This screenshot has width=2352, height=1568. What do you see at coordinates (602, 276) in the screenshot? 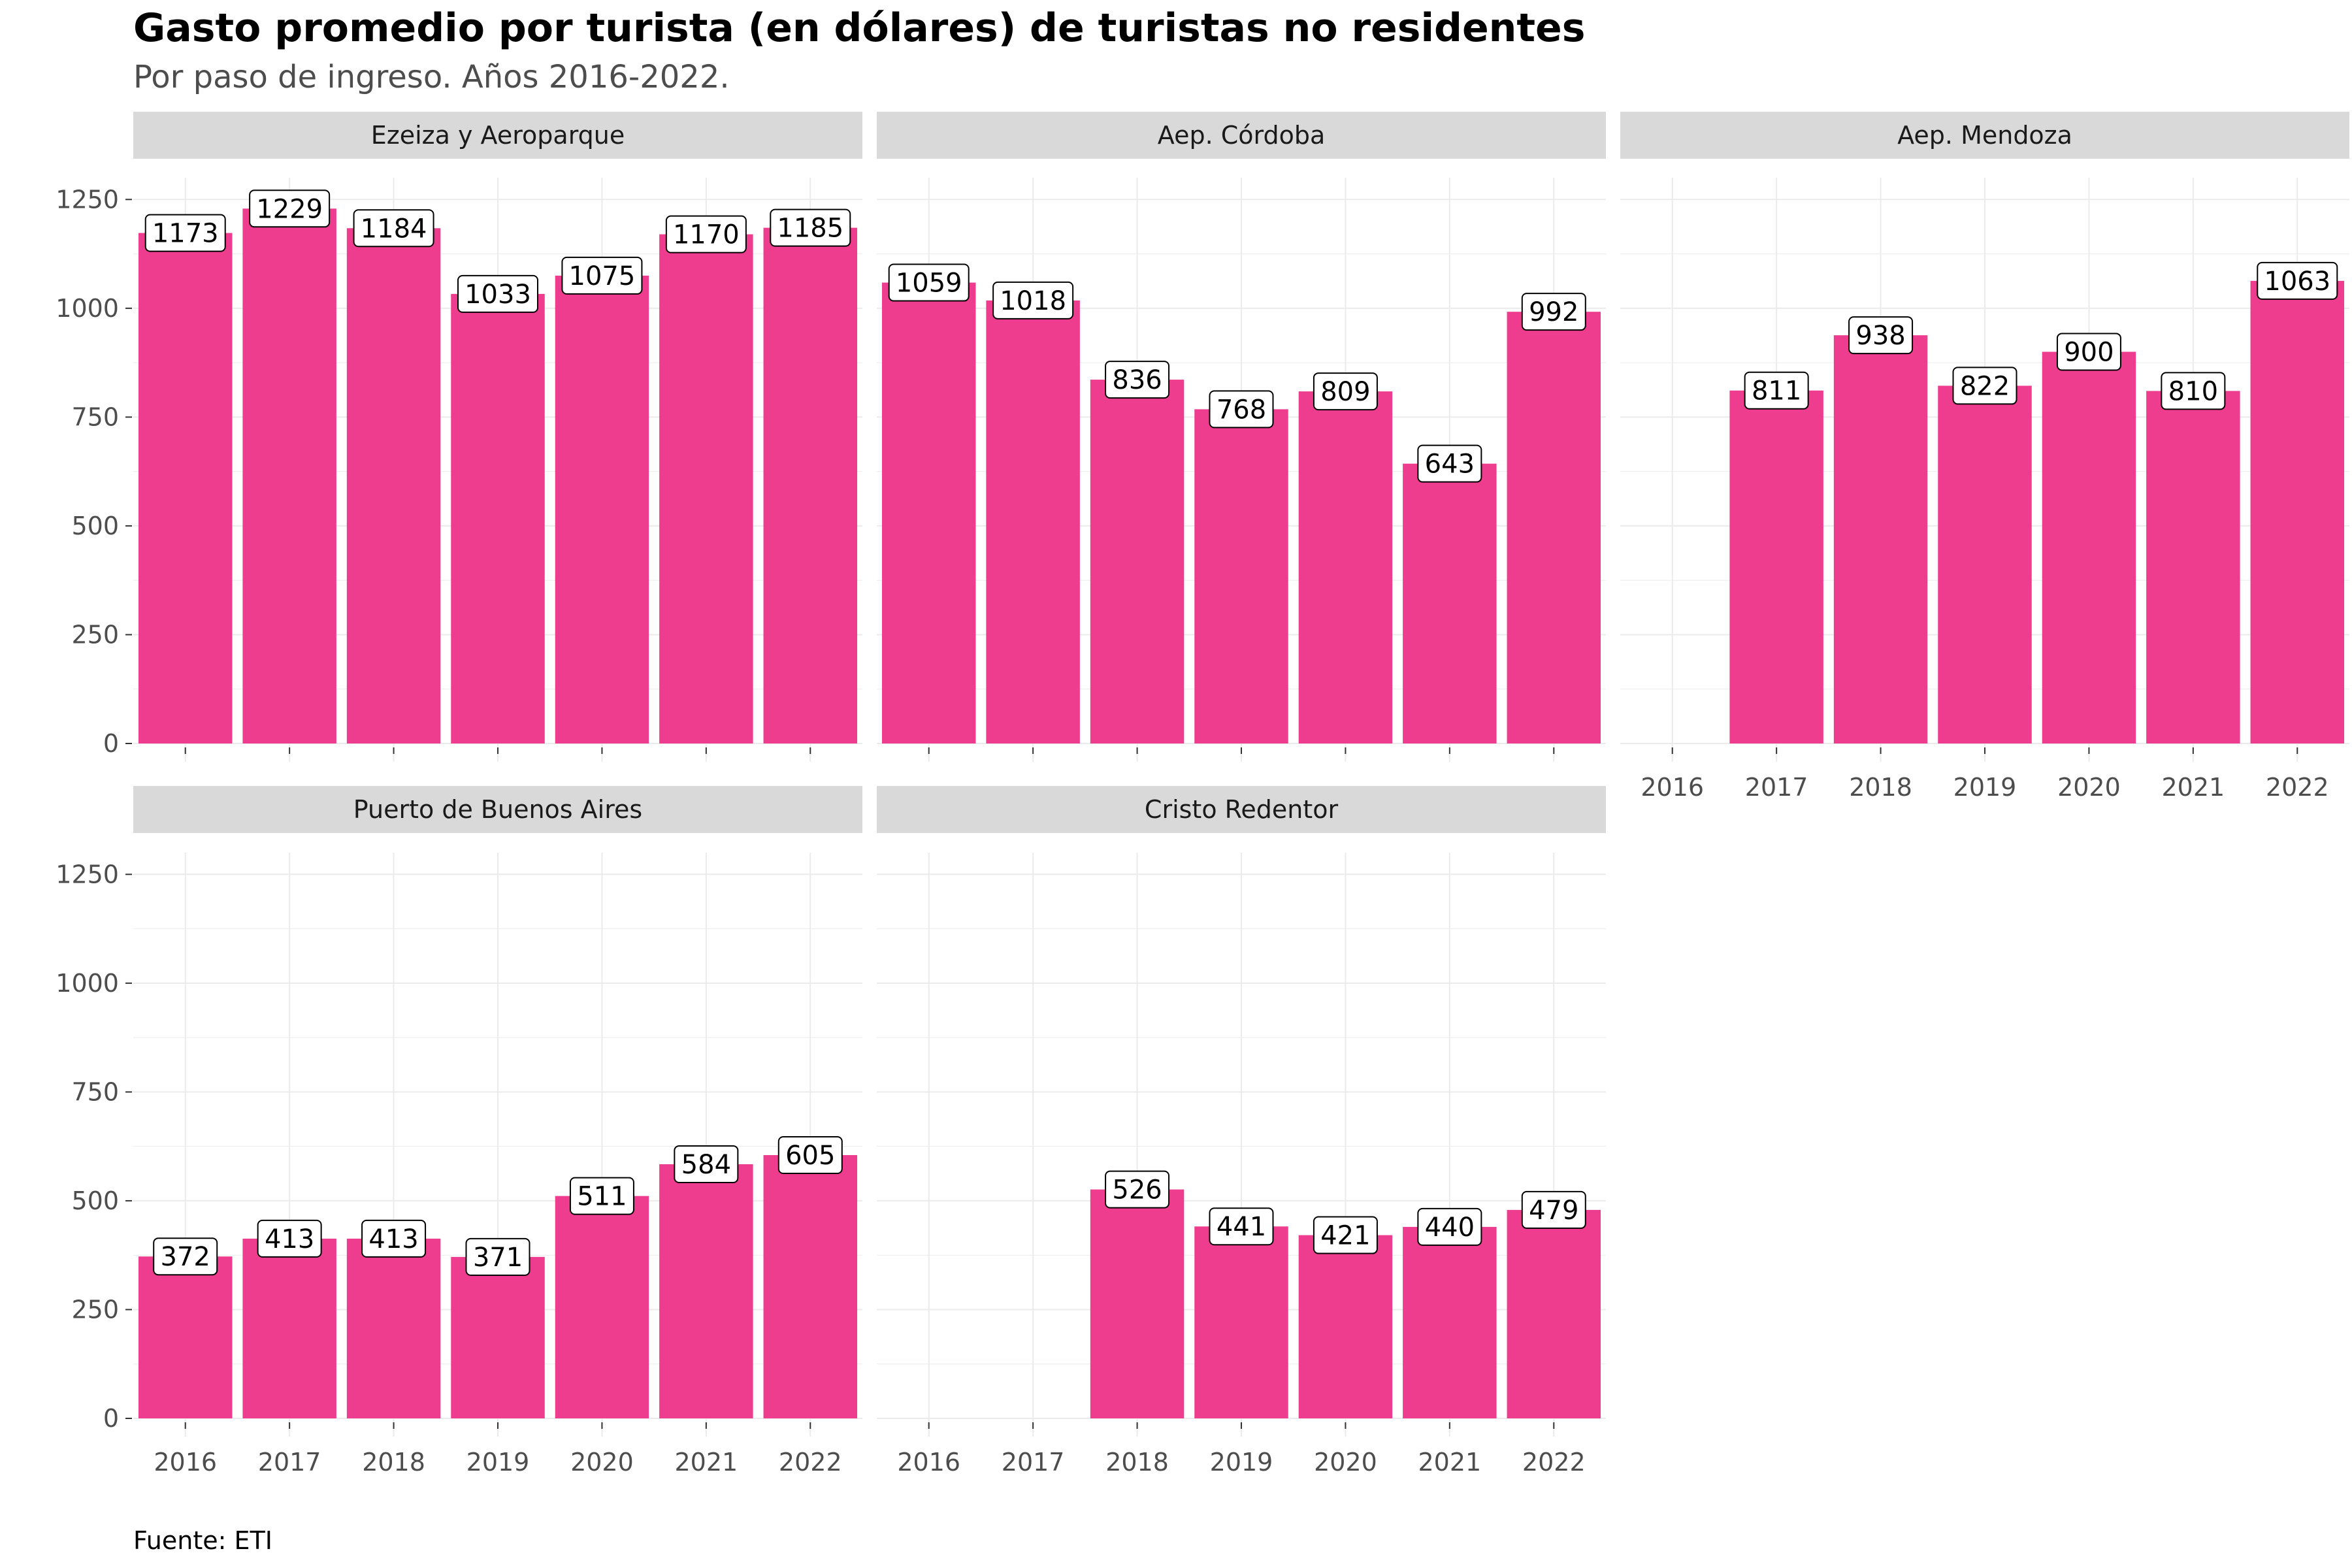
I see `data-label: 1075` at bounding box center [602, 276].